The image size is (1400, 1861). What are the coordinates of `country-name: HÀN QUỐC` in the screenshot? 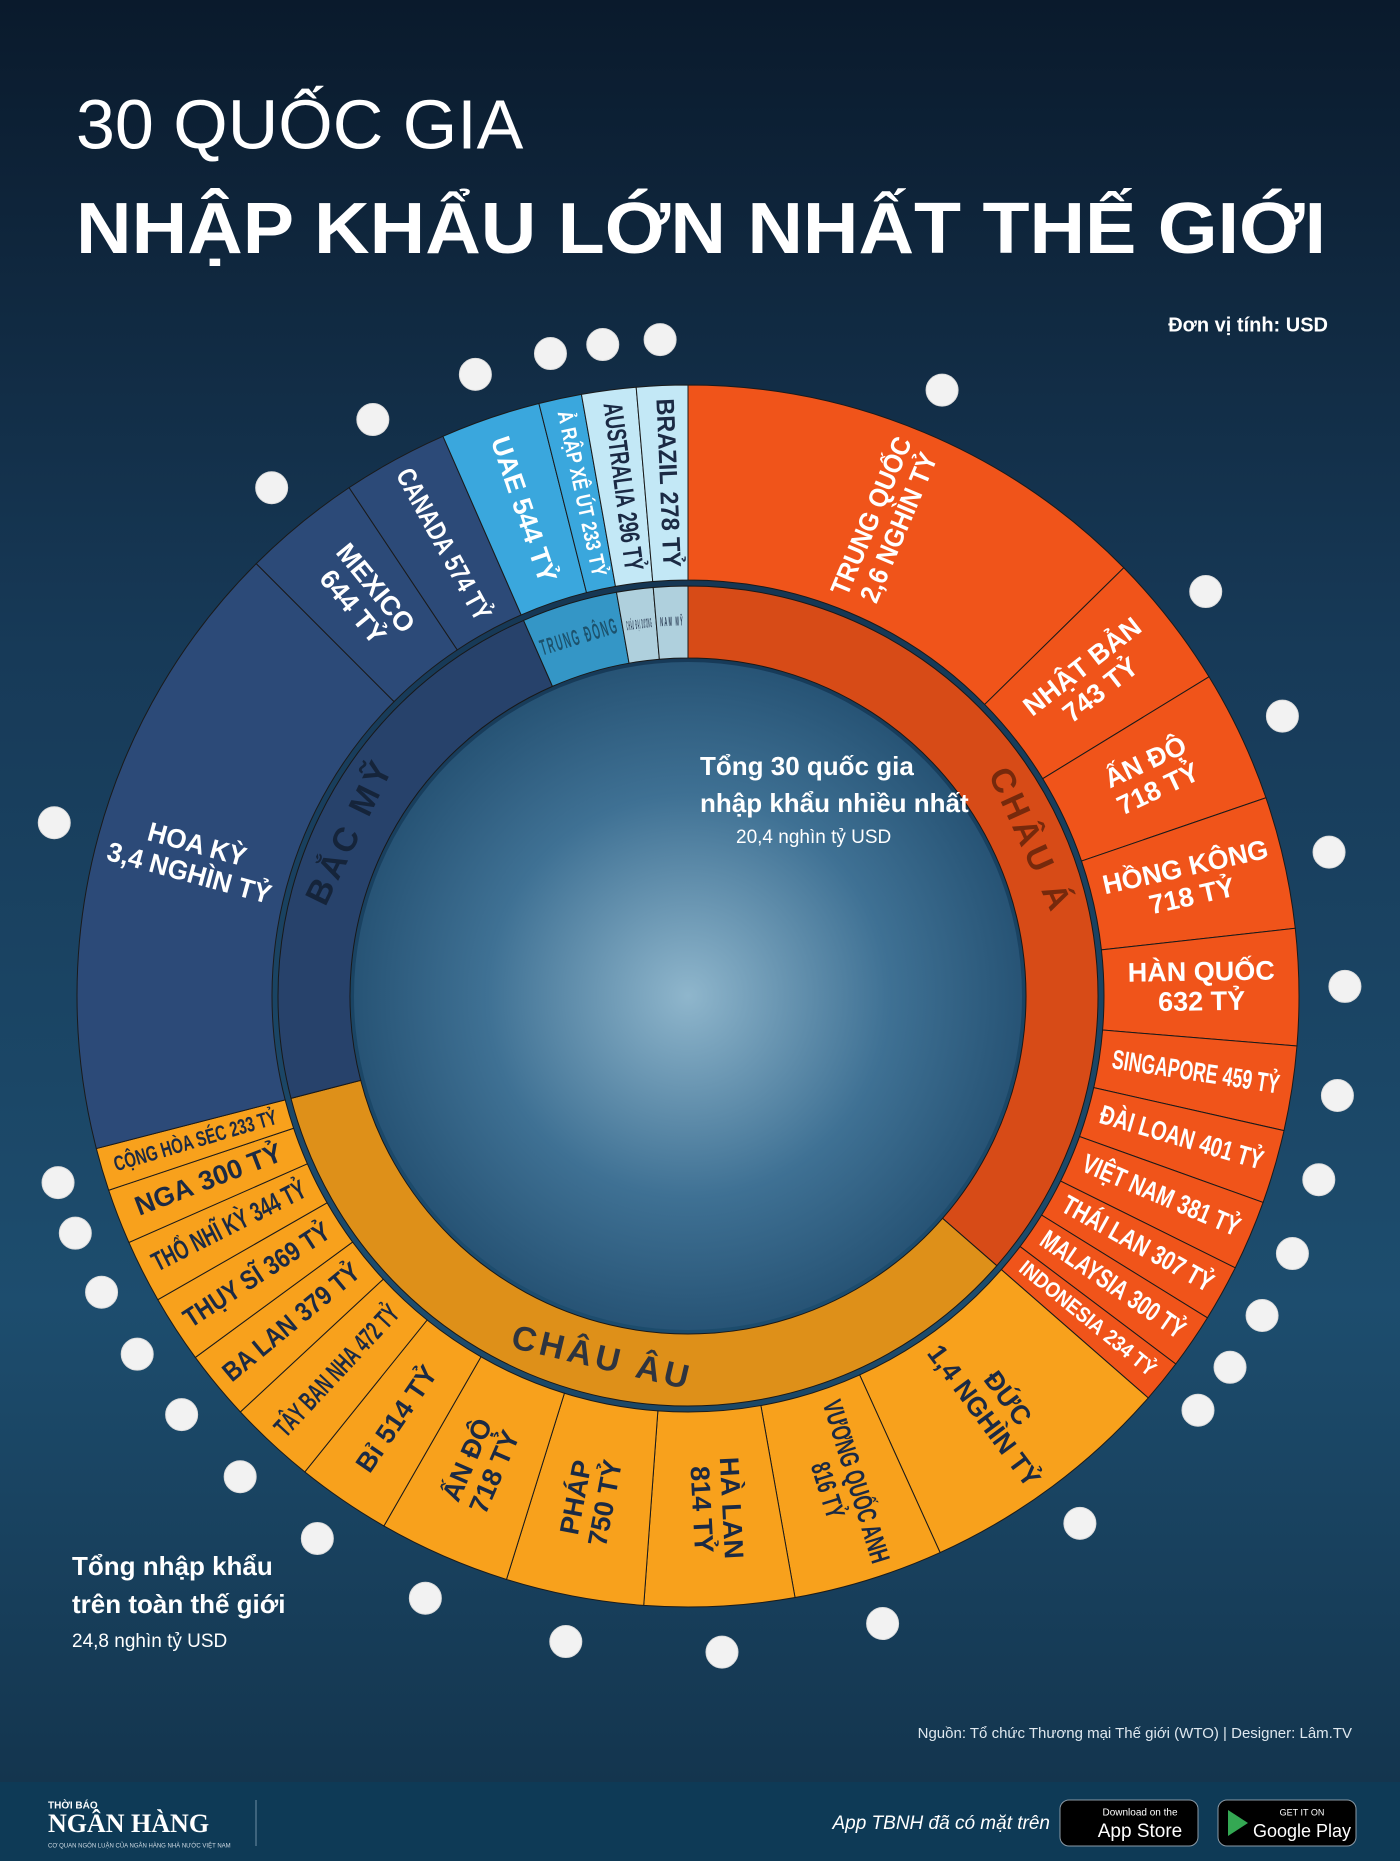 It's located at (1200, 971).